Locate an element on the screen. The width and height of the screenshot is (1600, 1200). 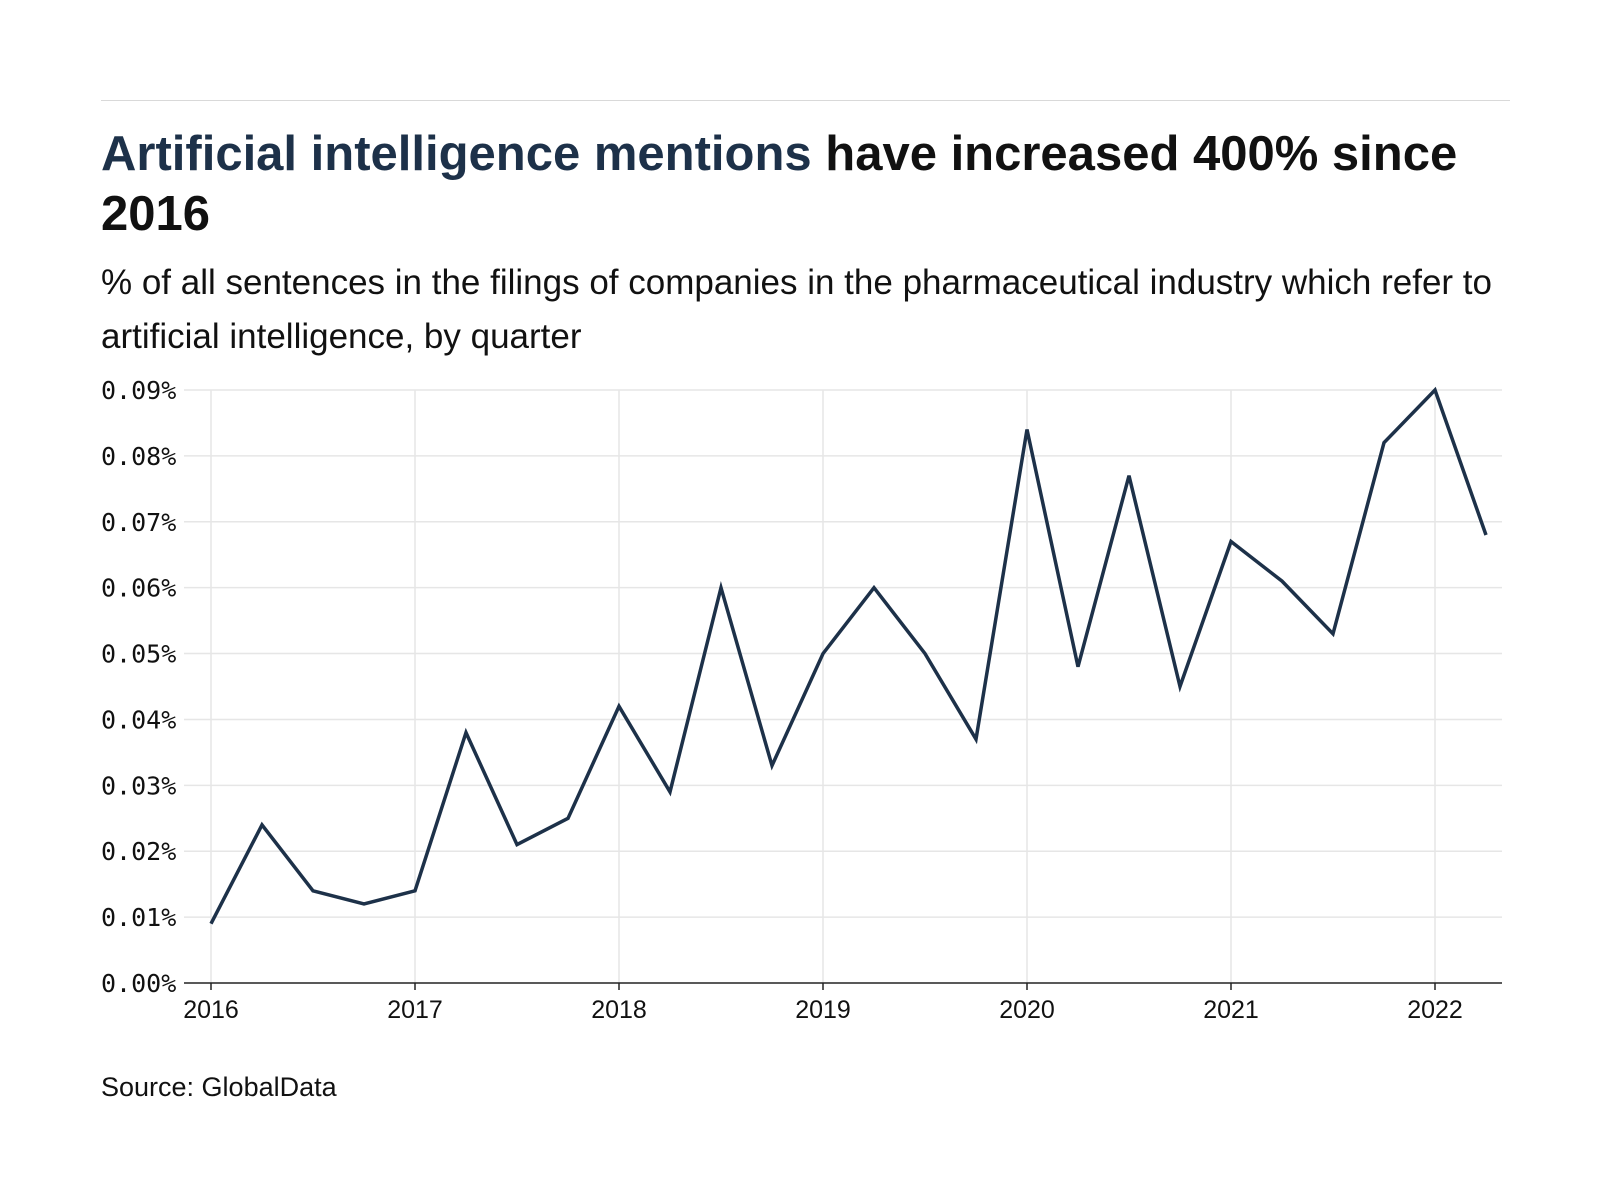
title-rest: have increased 400% since 2016 is located at coordinates (779, 184).